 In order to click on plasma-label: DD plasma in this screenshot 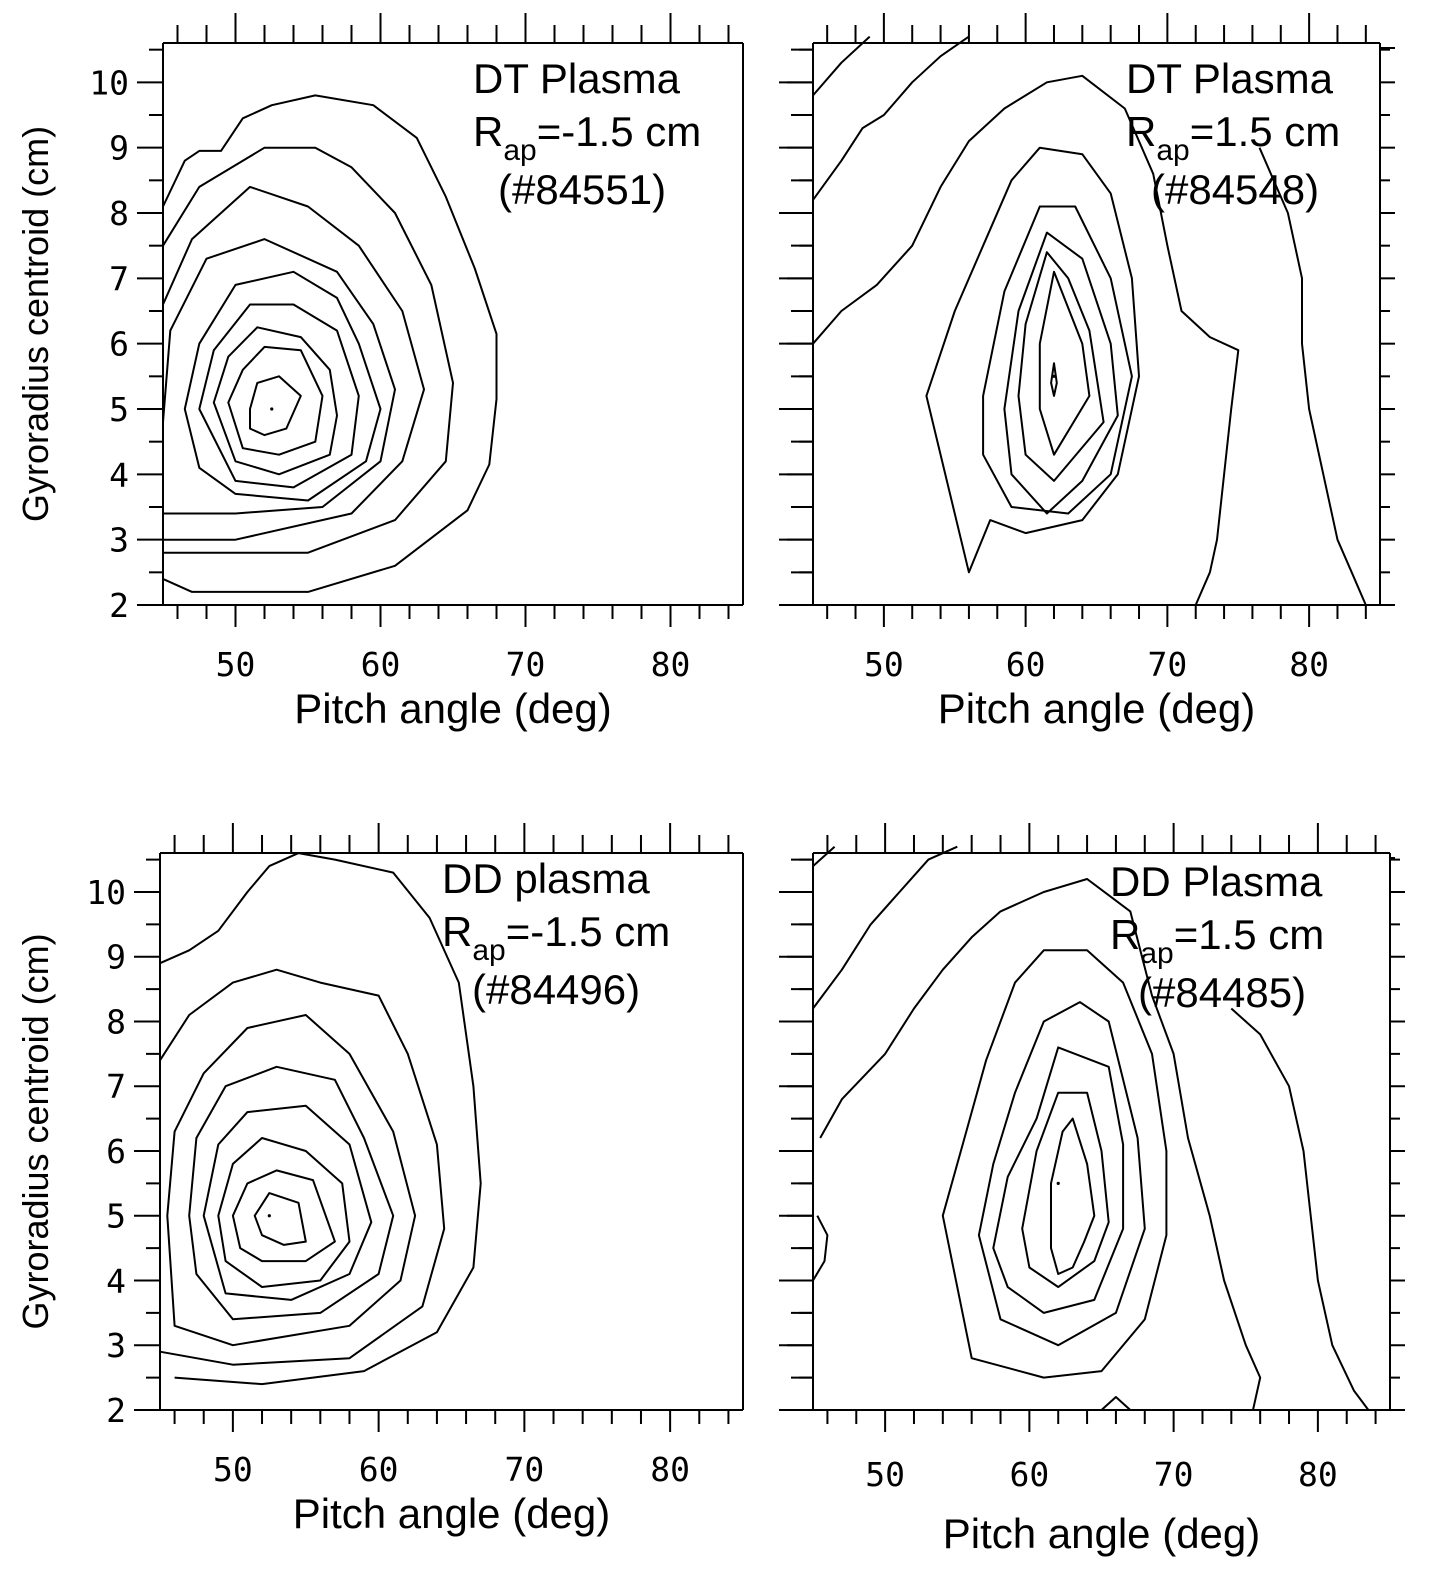, I will do `click(546, 878)`.